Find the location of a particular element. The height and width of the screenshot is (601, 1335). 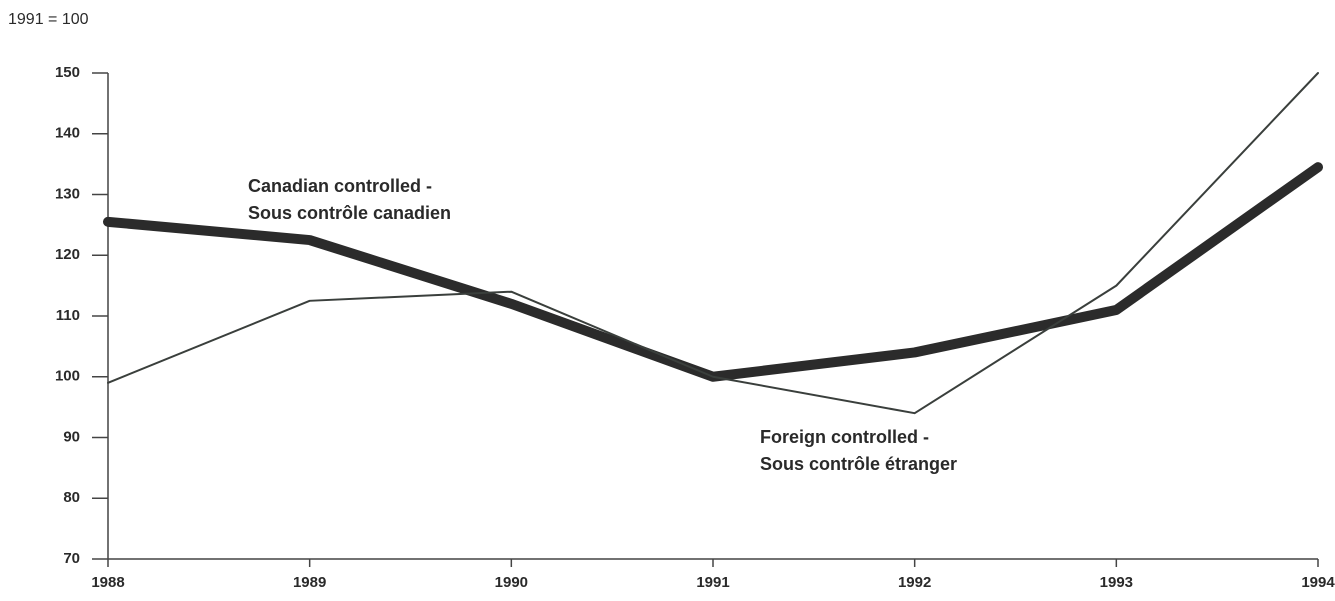

y-tick-label: 120 is located at coordinates (67, 254).